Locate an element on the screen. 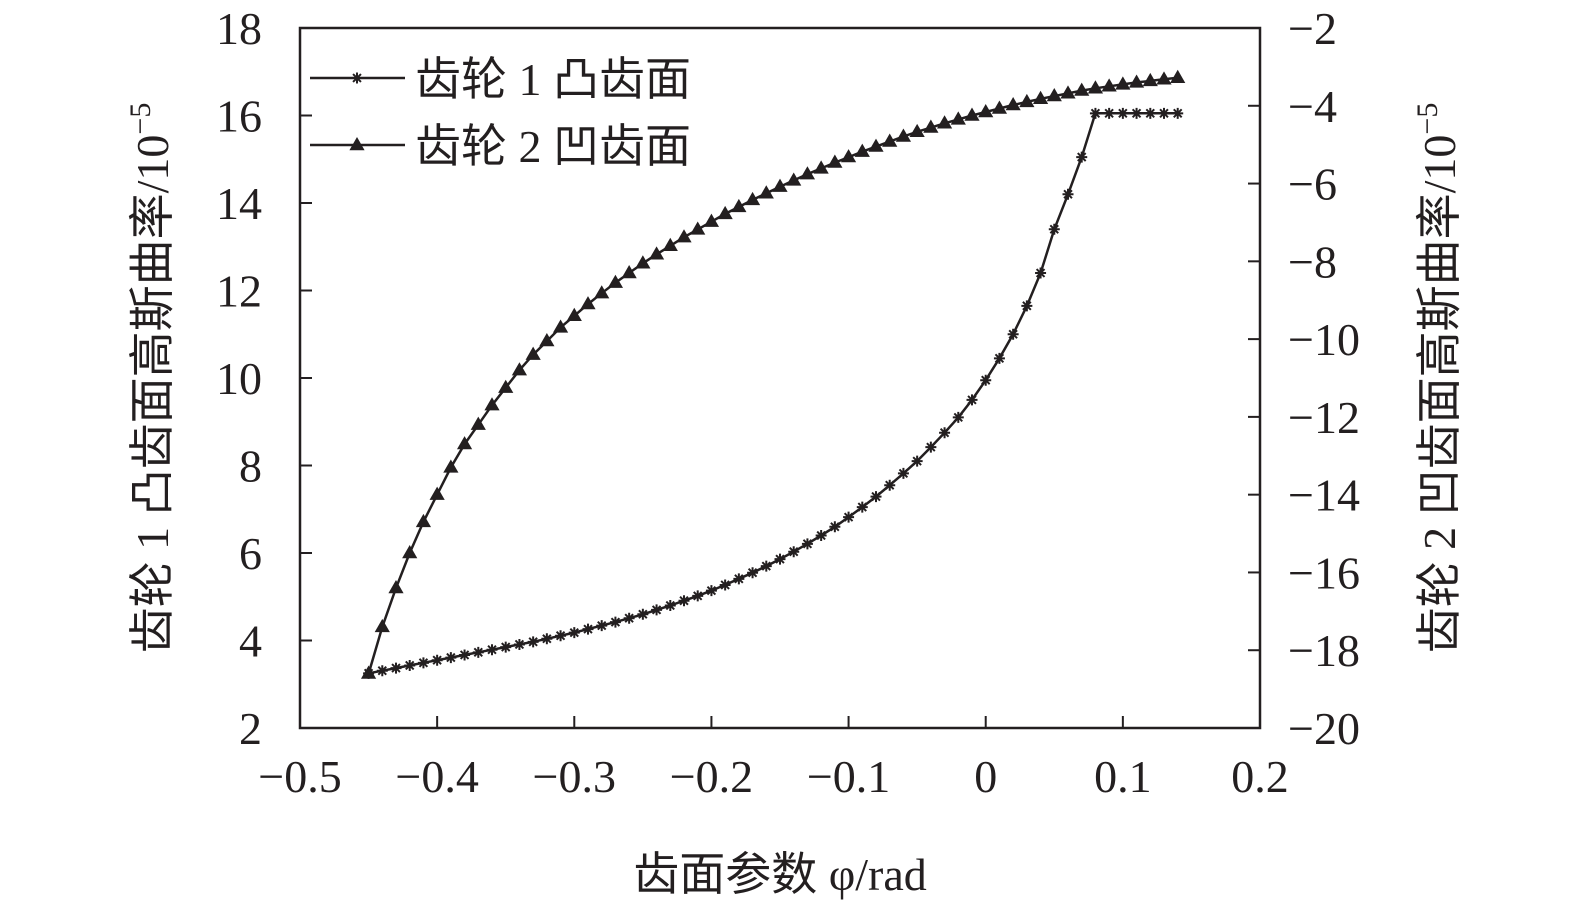  right-y-tick-label: −2 is located at coordinates (1312, 28).